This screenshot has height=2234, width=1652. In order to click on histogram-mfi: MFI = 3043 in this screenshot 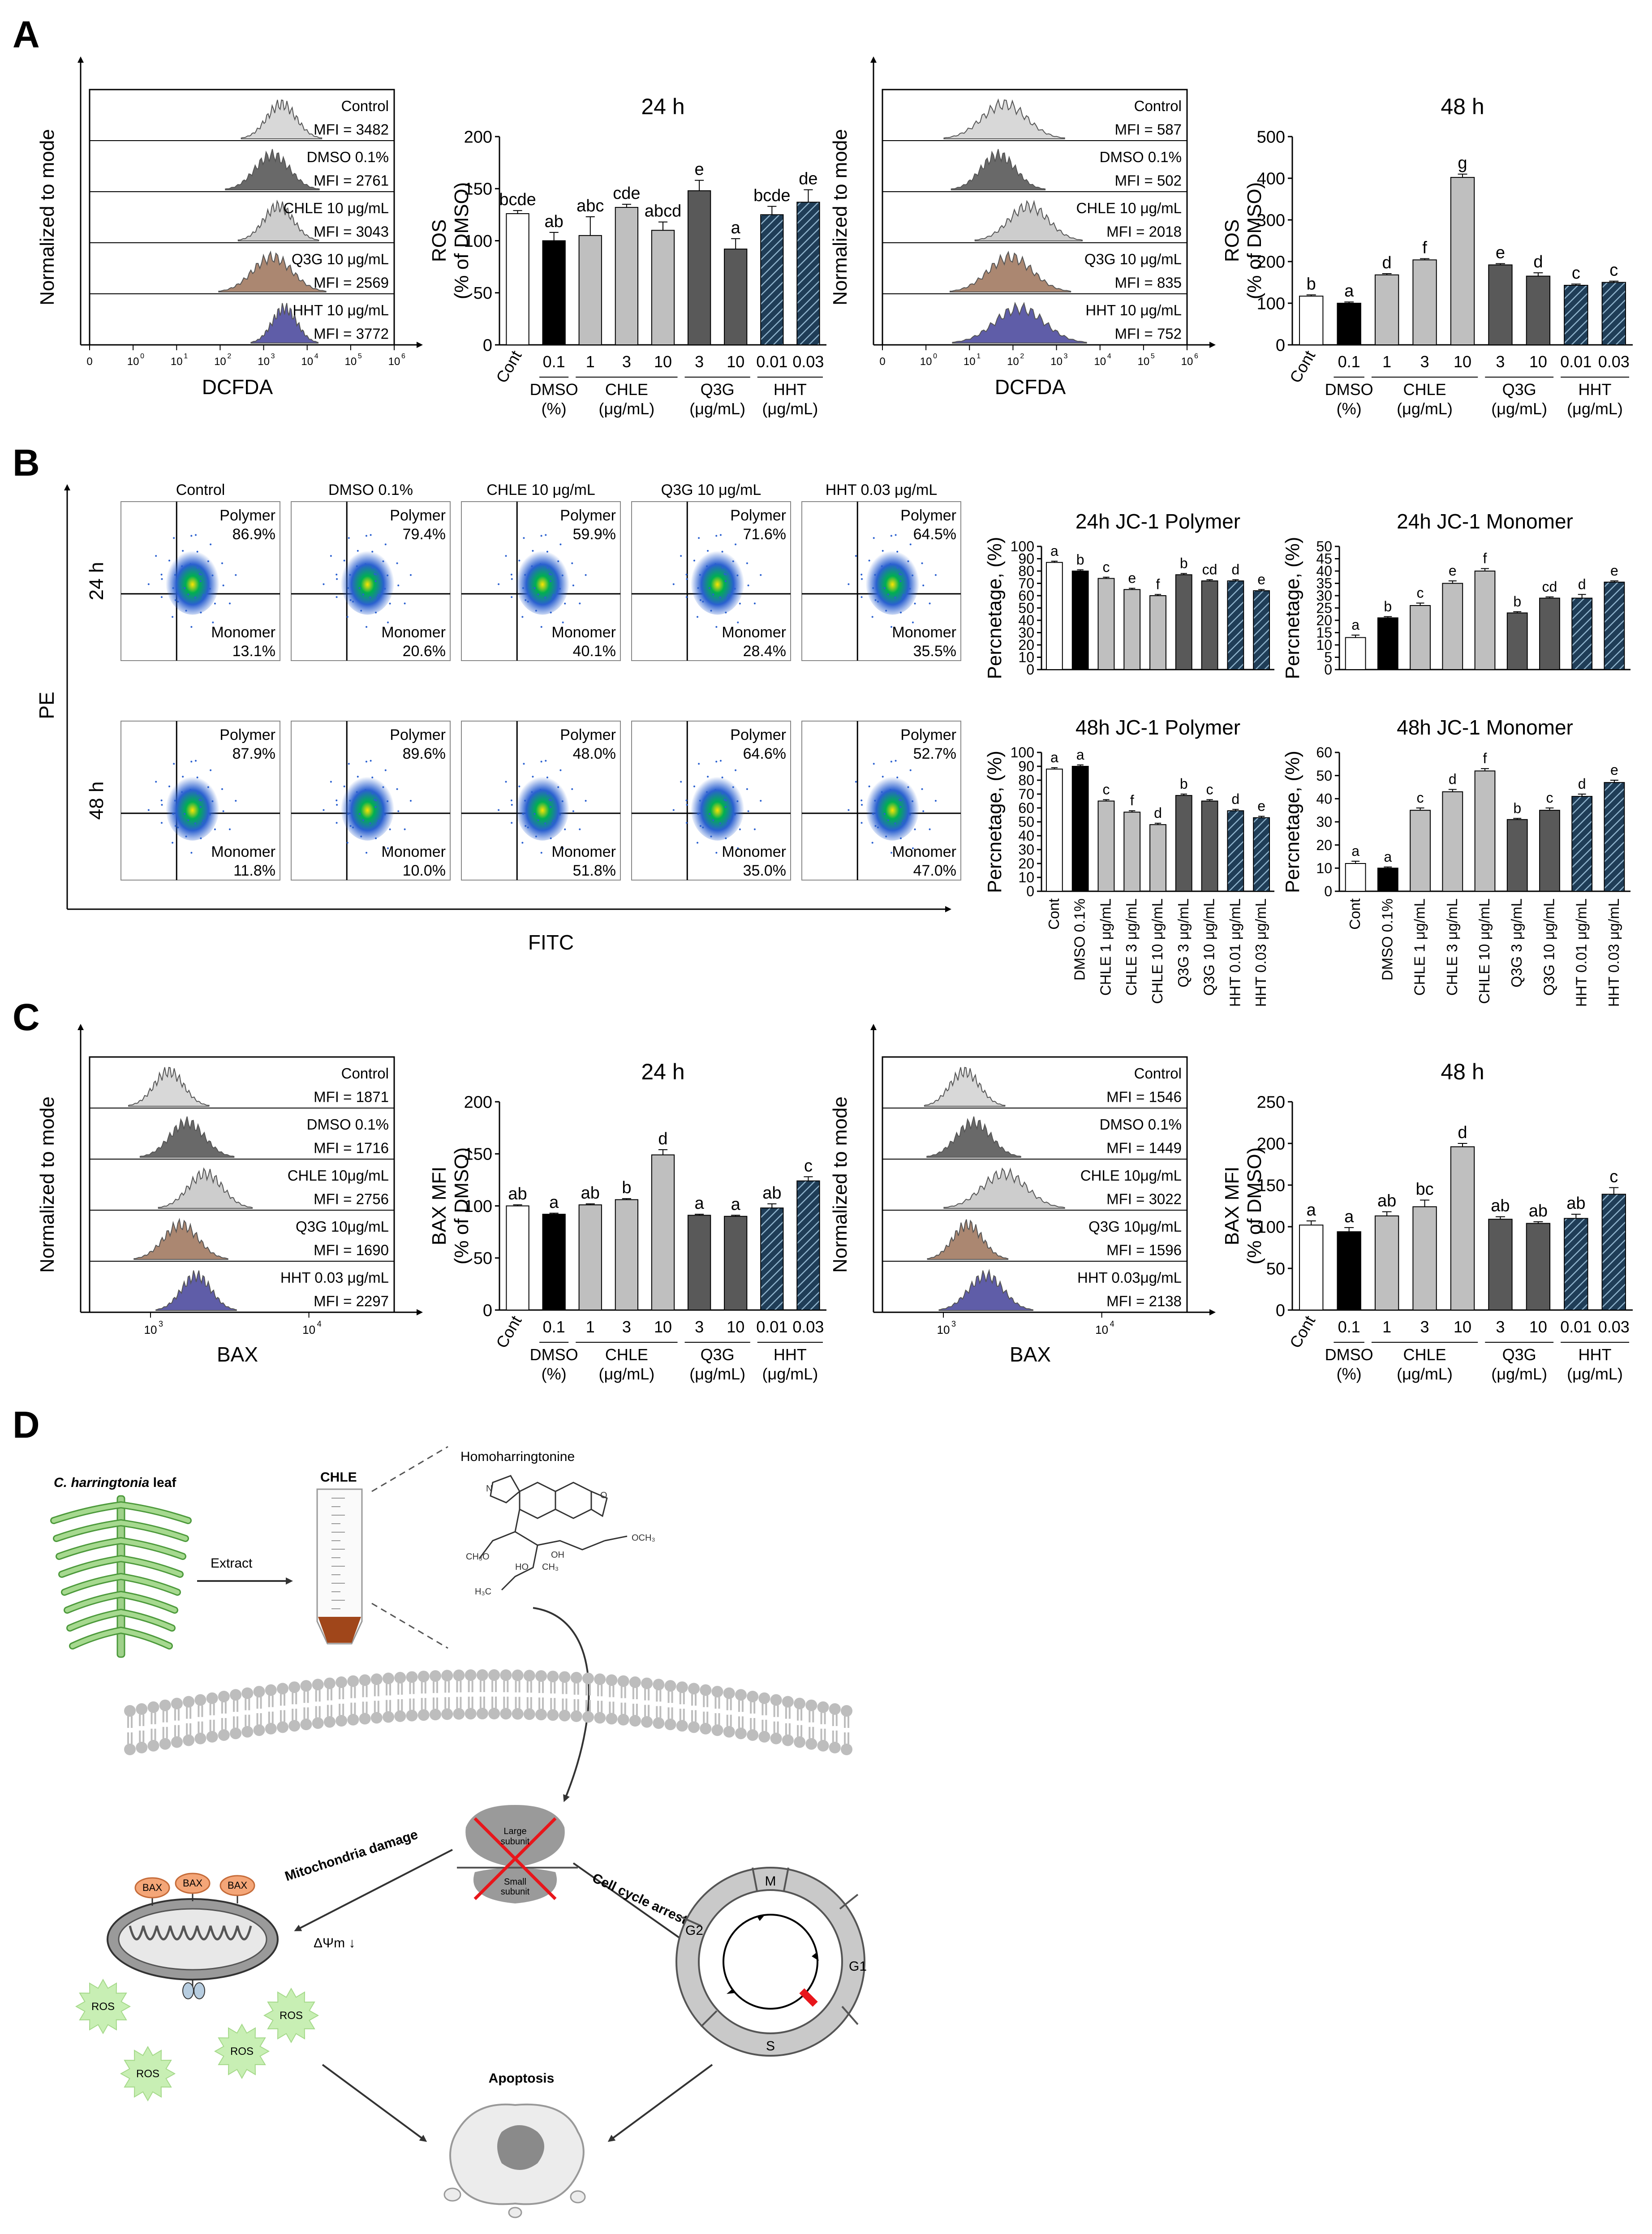, I will do `click(352, 231)`.